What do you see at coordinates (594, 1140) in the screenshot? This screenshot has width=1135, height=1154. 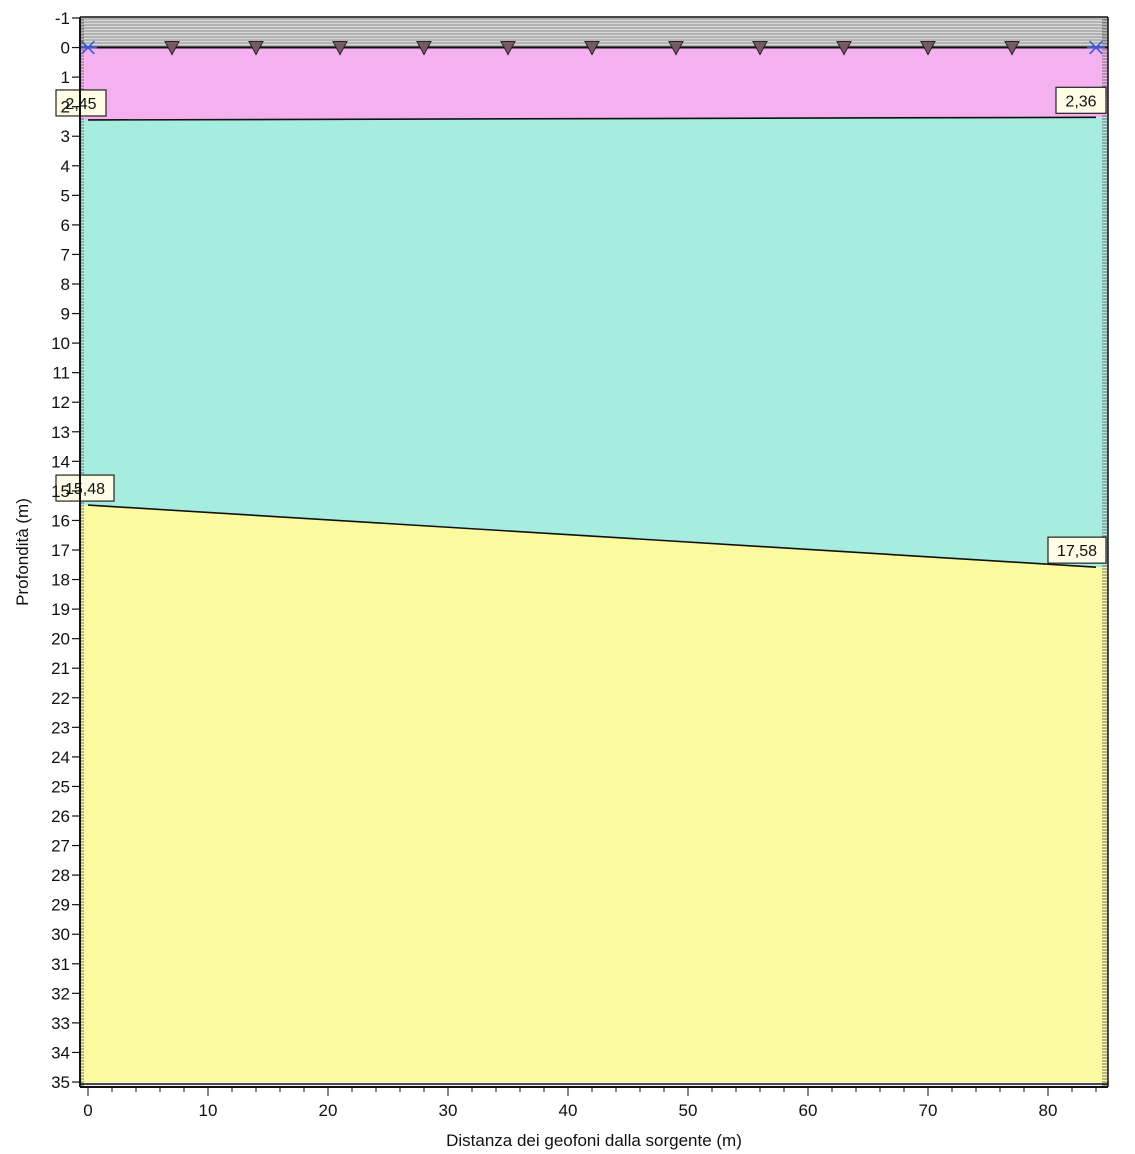 I see `x-axis-title: Distanza dei geofoni dalla sorgente (m)` at bounding box center [594, 1140].